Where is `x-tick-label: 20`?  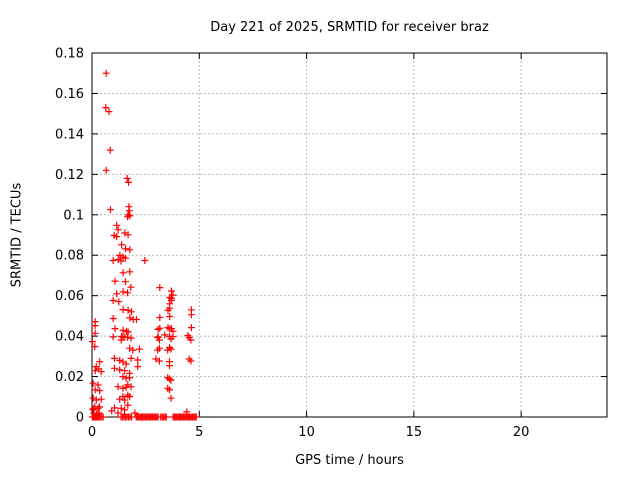 x-tick-label: 20 is located at coordinates (521, 432).